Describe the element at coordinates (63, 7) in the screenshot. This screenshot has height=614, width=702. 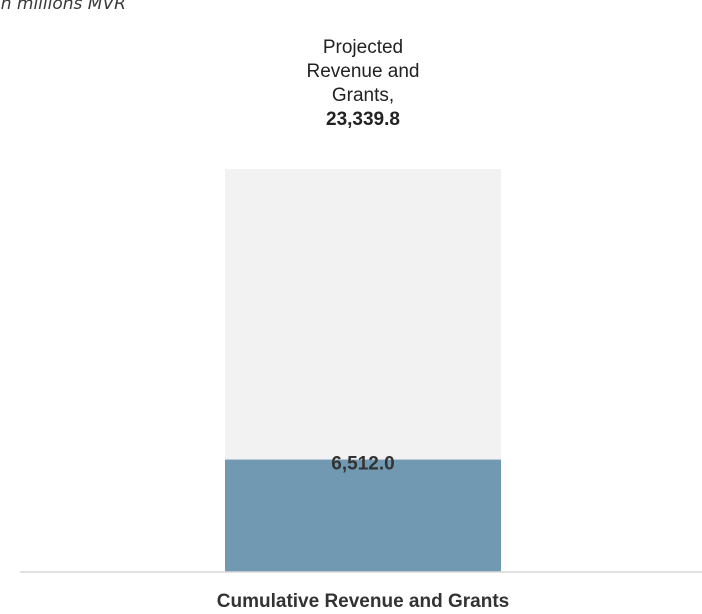
I see `unit-label: in millions MVR` at that location.